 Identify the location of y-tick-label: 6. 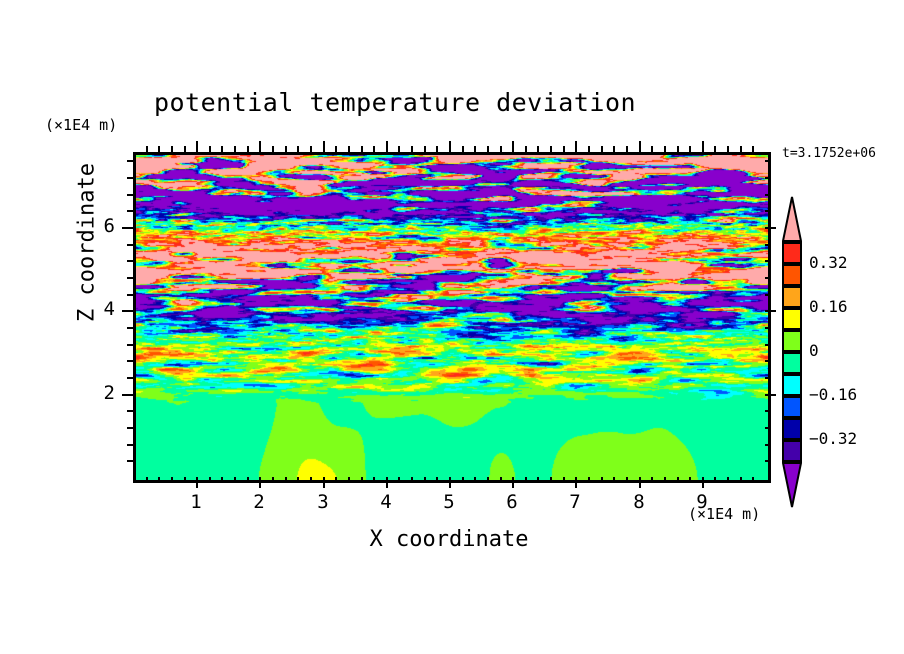
(109, 226).